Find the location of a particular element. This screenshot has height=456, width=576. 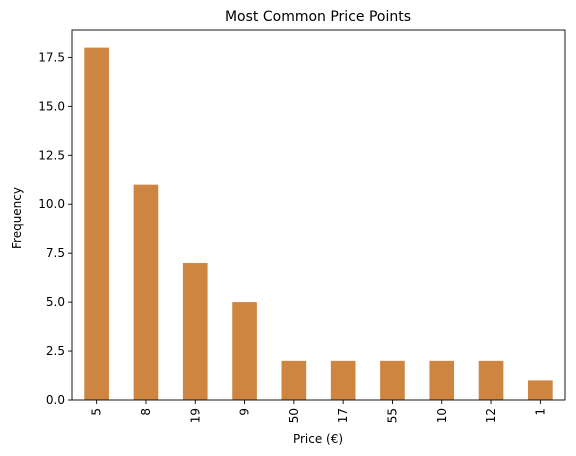

x-axis-label: Price (€) is located at coordinates (318, 439).